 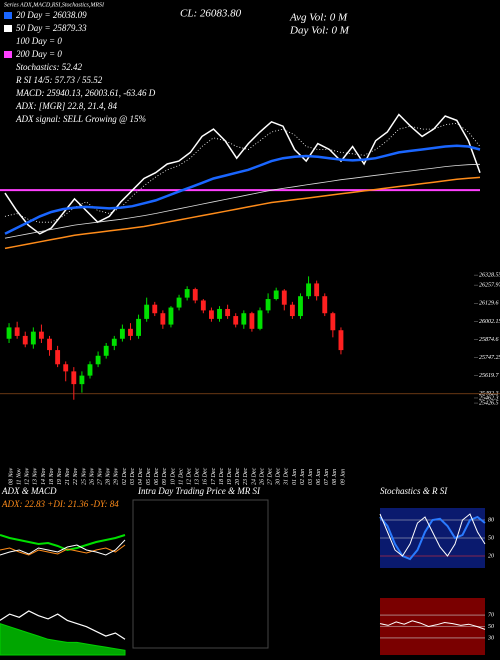 What do you see at coordinates (52, 476) in the screenshot?
I see `x-tick-label: 18 Nov` at bounding box center [52, 476].